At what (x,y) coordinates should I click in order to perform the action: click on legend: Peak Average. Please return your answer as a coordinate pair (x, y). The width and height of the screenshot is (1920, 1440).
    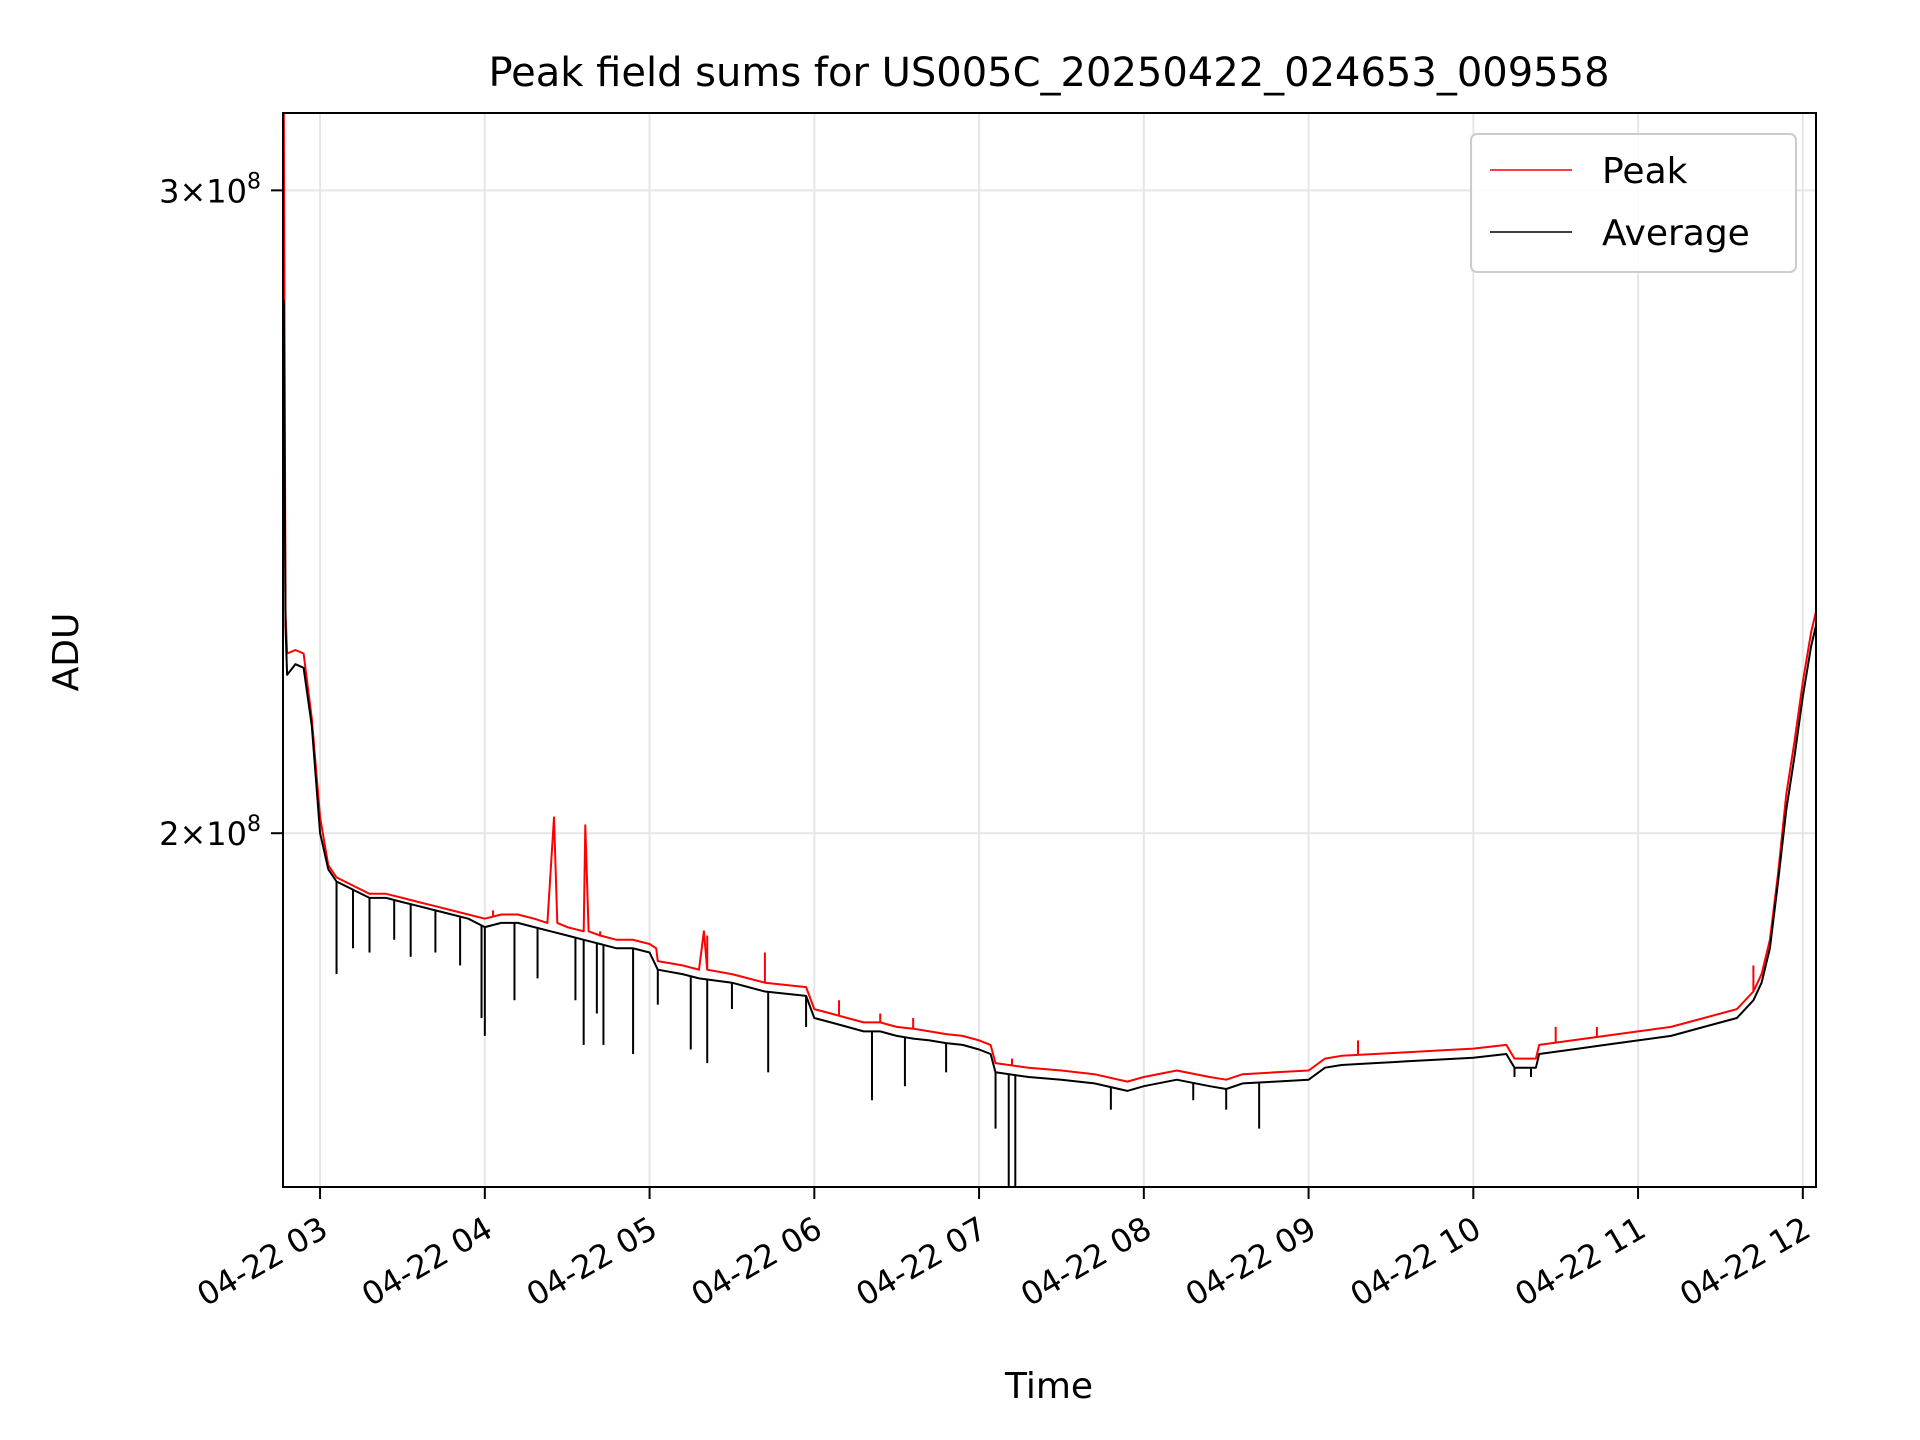
    Looking at the image, I should click on (1633, 203).